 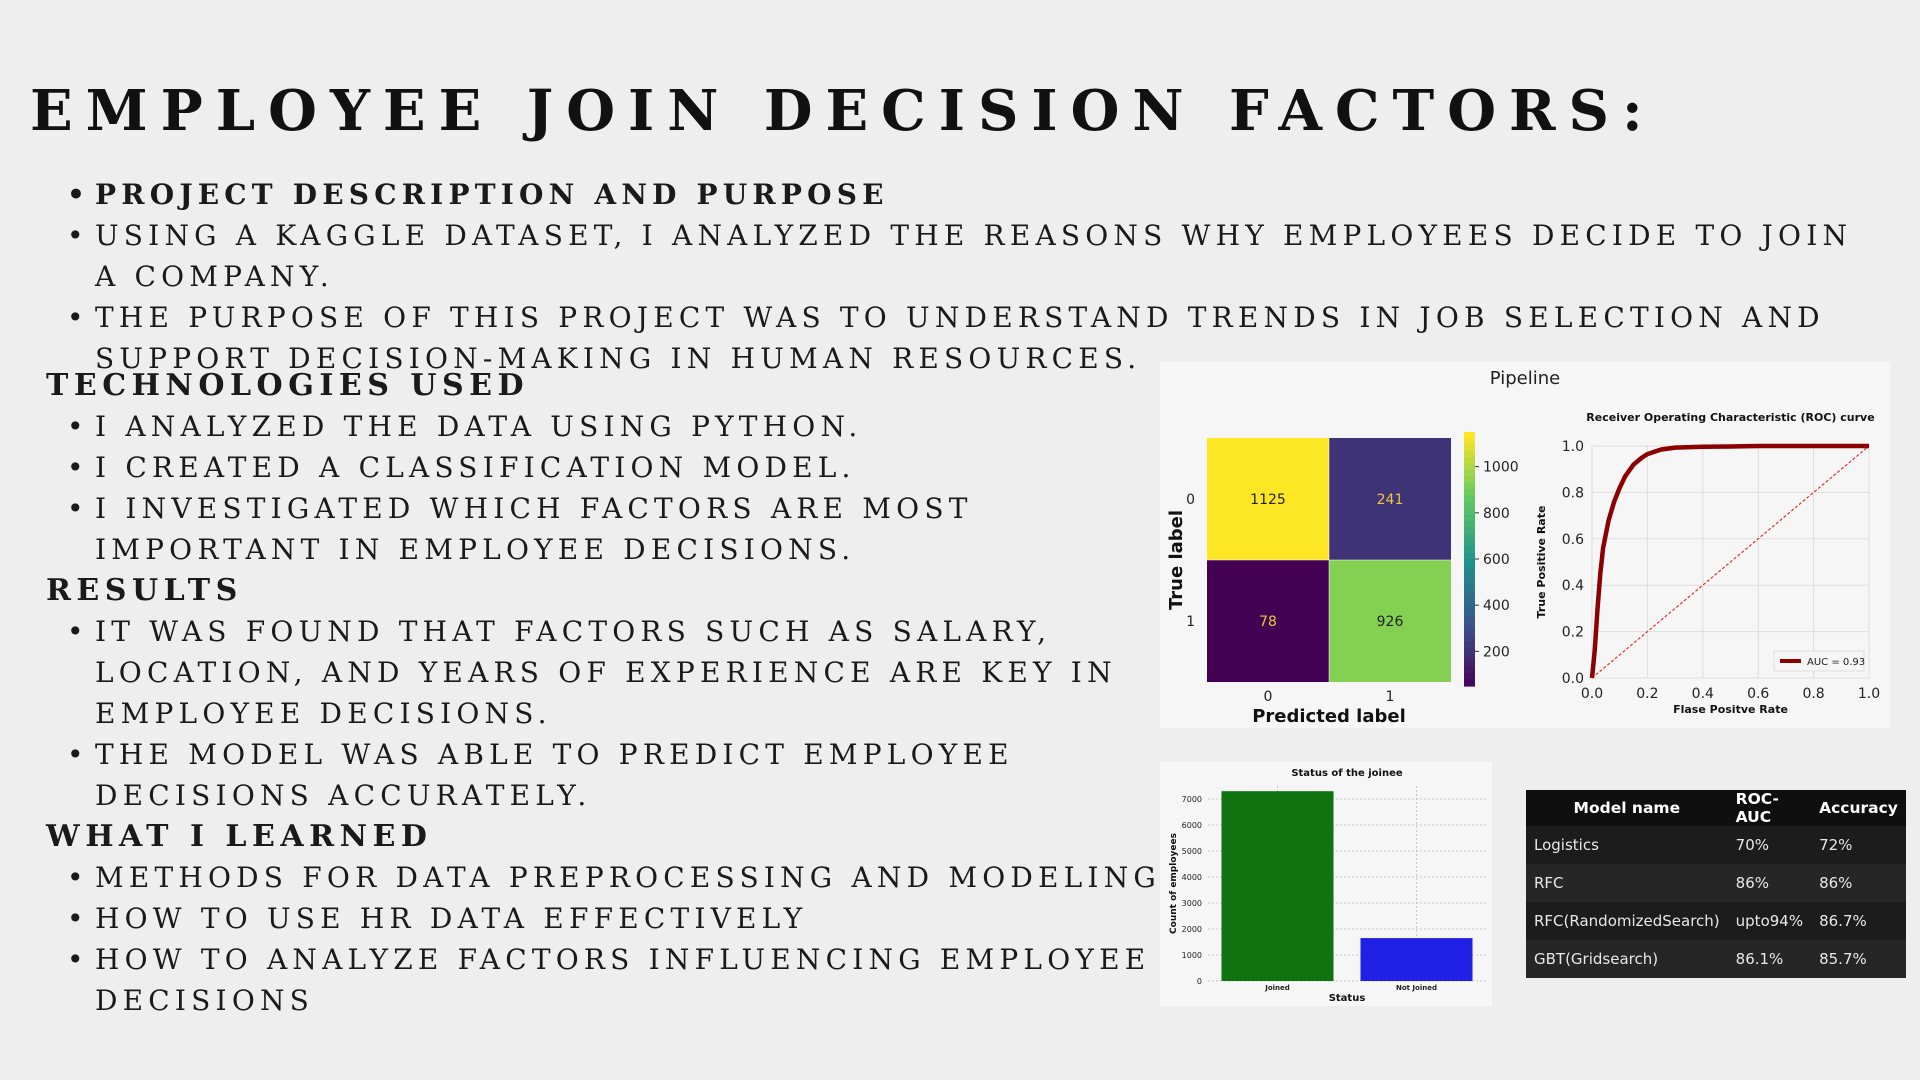 What do you see at coordinates (1277, 988) in the screenshot?
I see `bar-x-tick-label: Joined` at bounding box center [1277, 988].